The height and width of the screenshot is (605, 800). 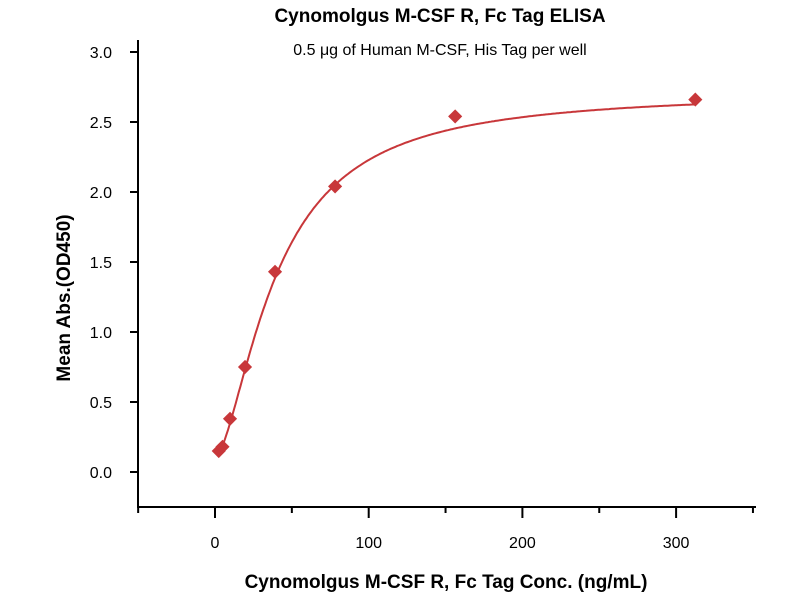 I want to click on y-tick-label: 1.5, so click(x=101, y=263).